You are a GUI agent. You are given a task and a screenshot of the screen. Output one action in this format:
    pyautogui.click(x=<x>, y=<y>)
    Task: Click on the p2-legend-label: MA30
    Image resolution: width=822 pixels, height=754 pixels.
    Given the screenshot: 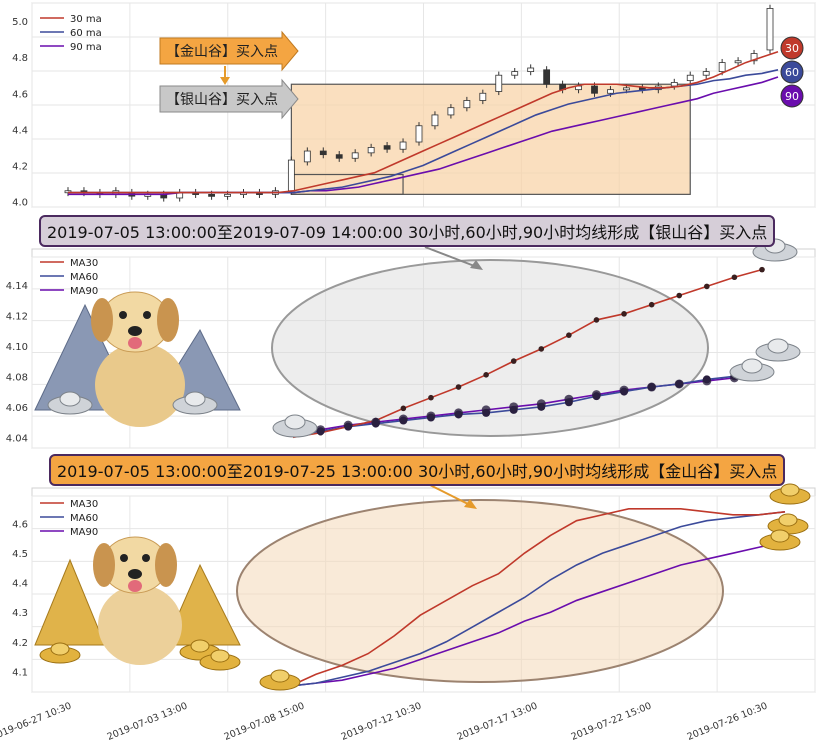 What is the action you would take?
    pyautogui.click(x=84, y=263)
    